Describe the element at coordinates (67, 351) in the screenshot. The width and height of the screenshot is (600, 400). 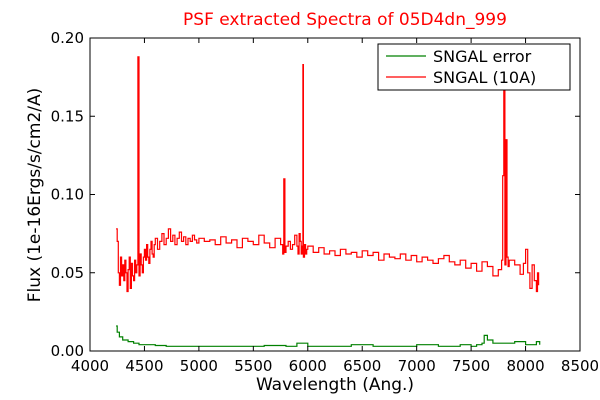
I see `y-tick-label: 0.00` at that location.